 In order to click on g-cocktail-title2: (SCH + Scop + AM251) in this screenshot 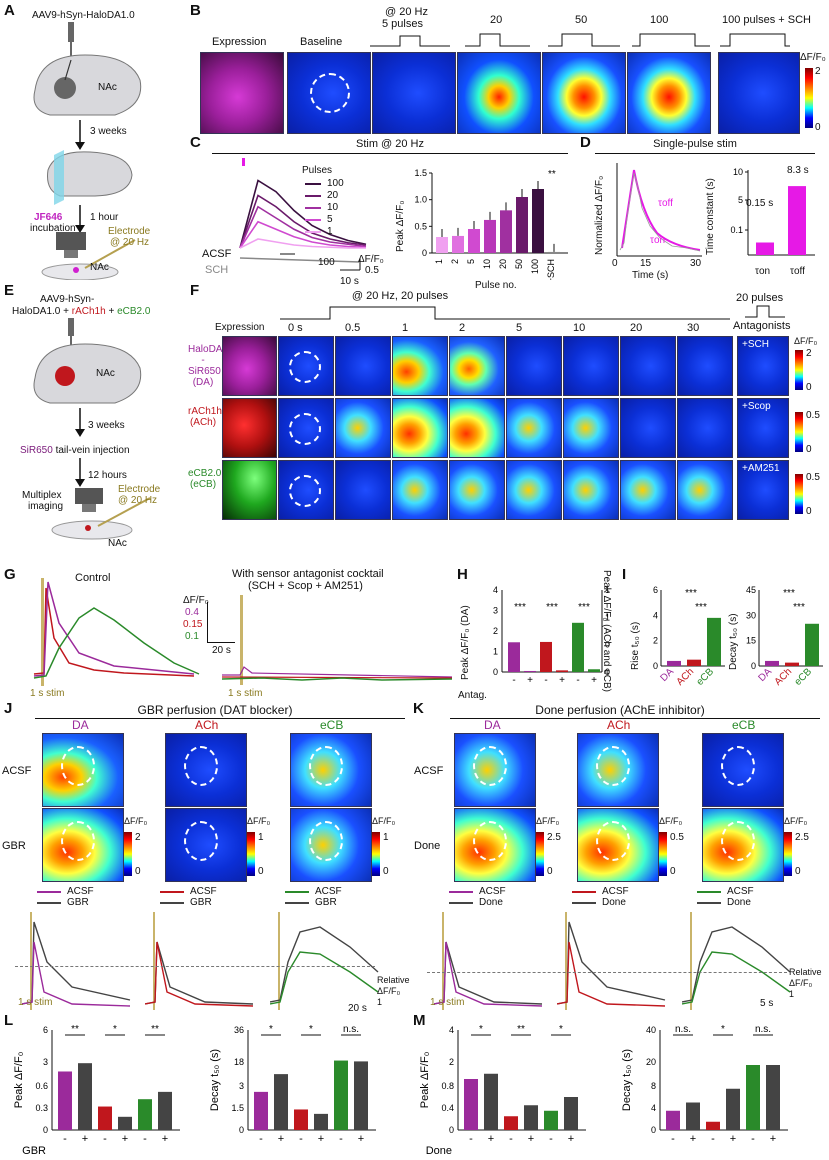, I will do `click(305, 586)`.